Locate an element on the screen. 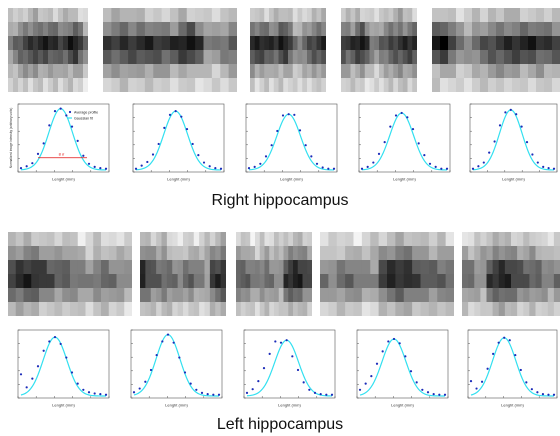  x-axis-label: Lenght (mm) is located at coordinates (291, 179).